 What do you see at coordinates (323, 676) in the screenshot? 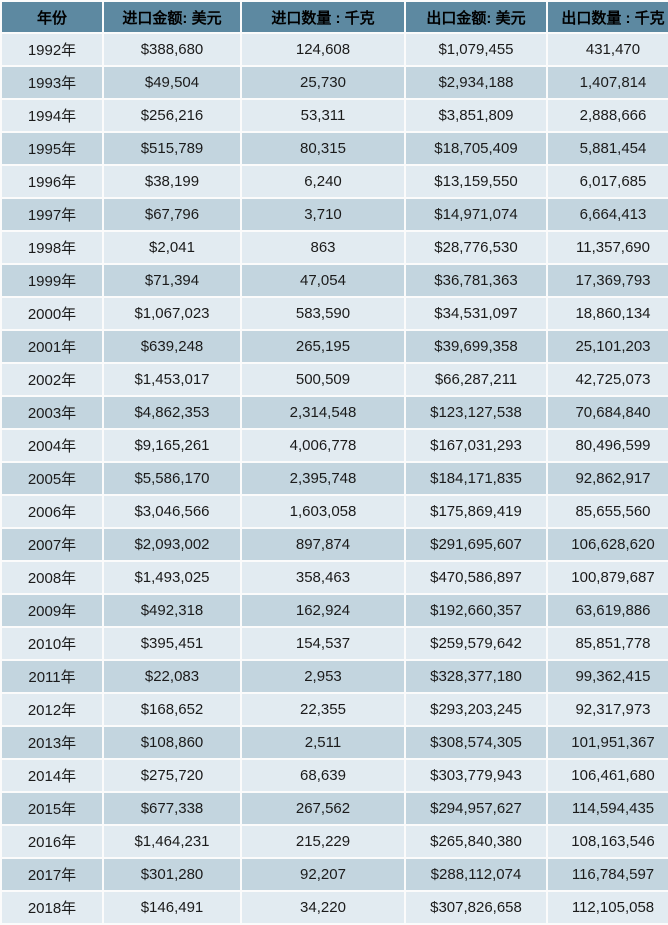
I see `value-cell: 2,953` at bounding box center [323, 676].